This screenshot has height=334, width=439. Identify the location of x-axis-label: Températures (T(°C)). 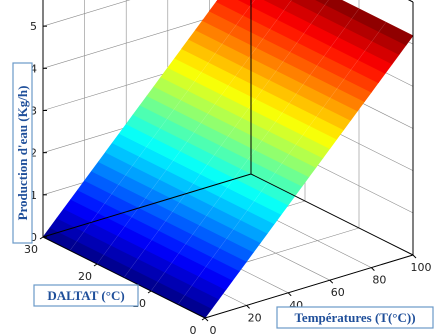
(355, 317).